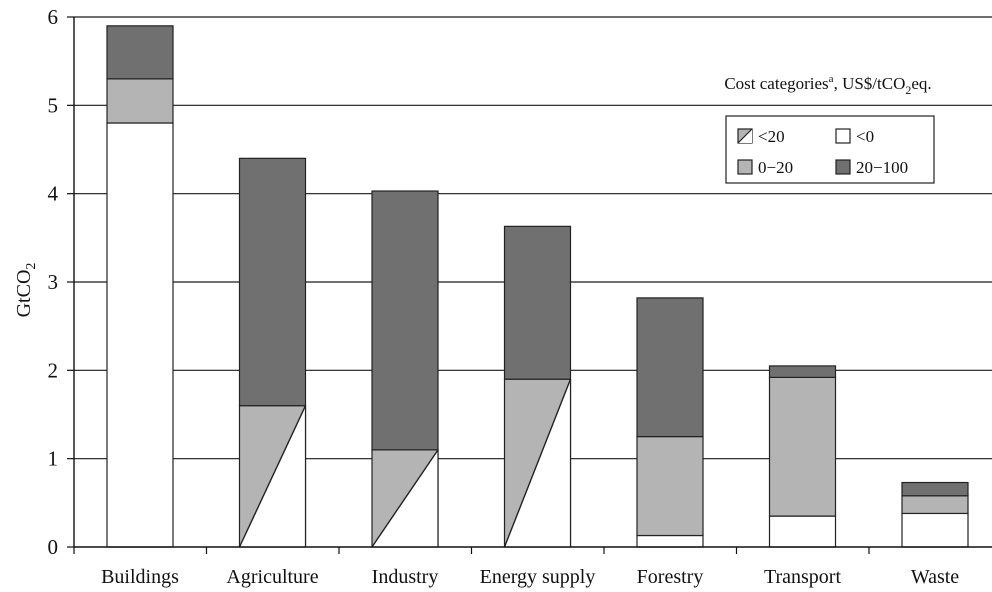  Describe the element at coordinates (272, 577) in the screenshot. I see `x-tick-label: Agriculture` at that location.